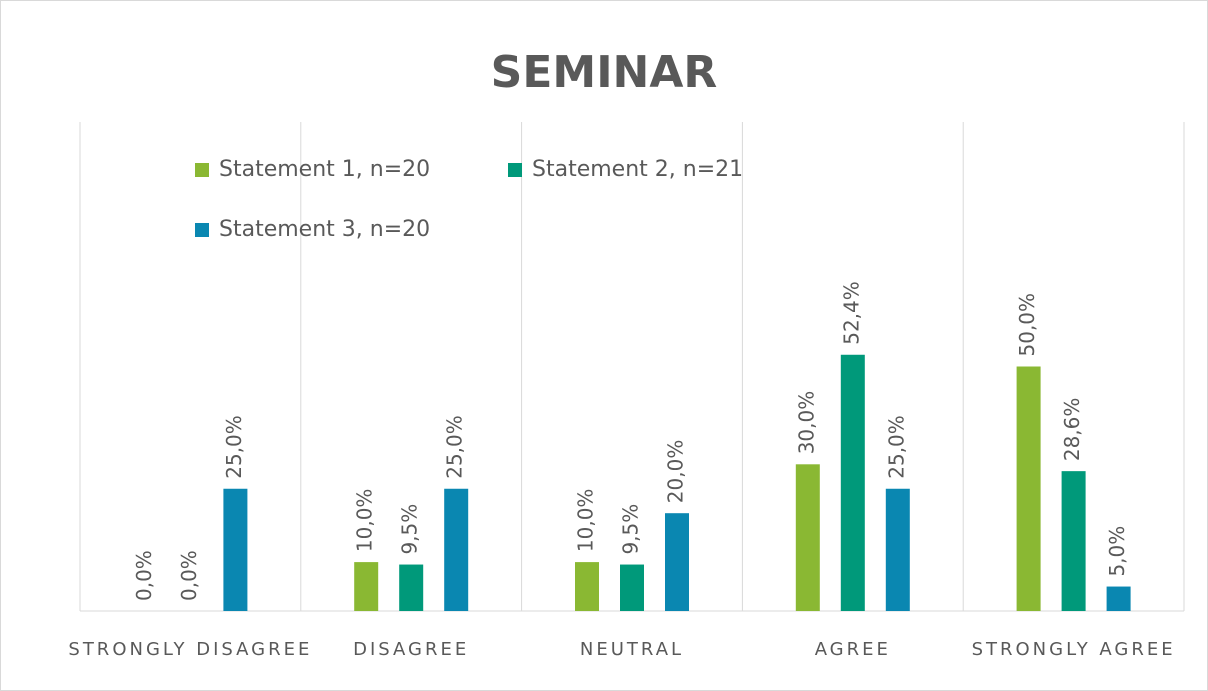 Image resolution: width=1208 pixels, height=691 pixels. I want to click on x-tick-label: DISAGREE, so click(411, 649).